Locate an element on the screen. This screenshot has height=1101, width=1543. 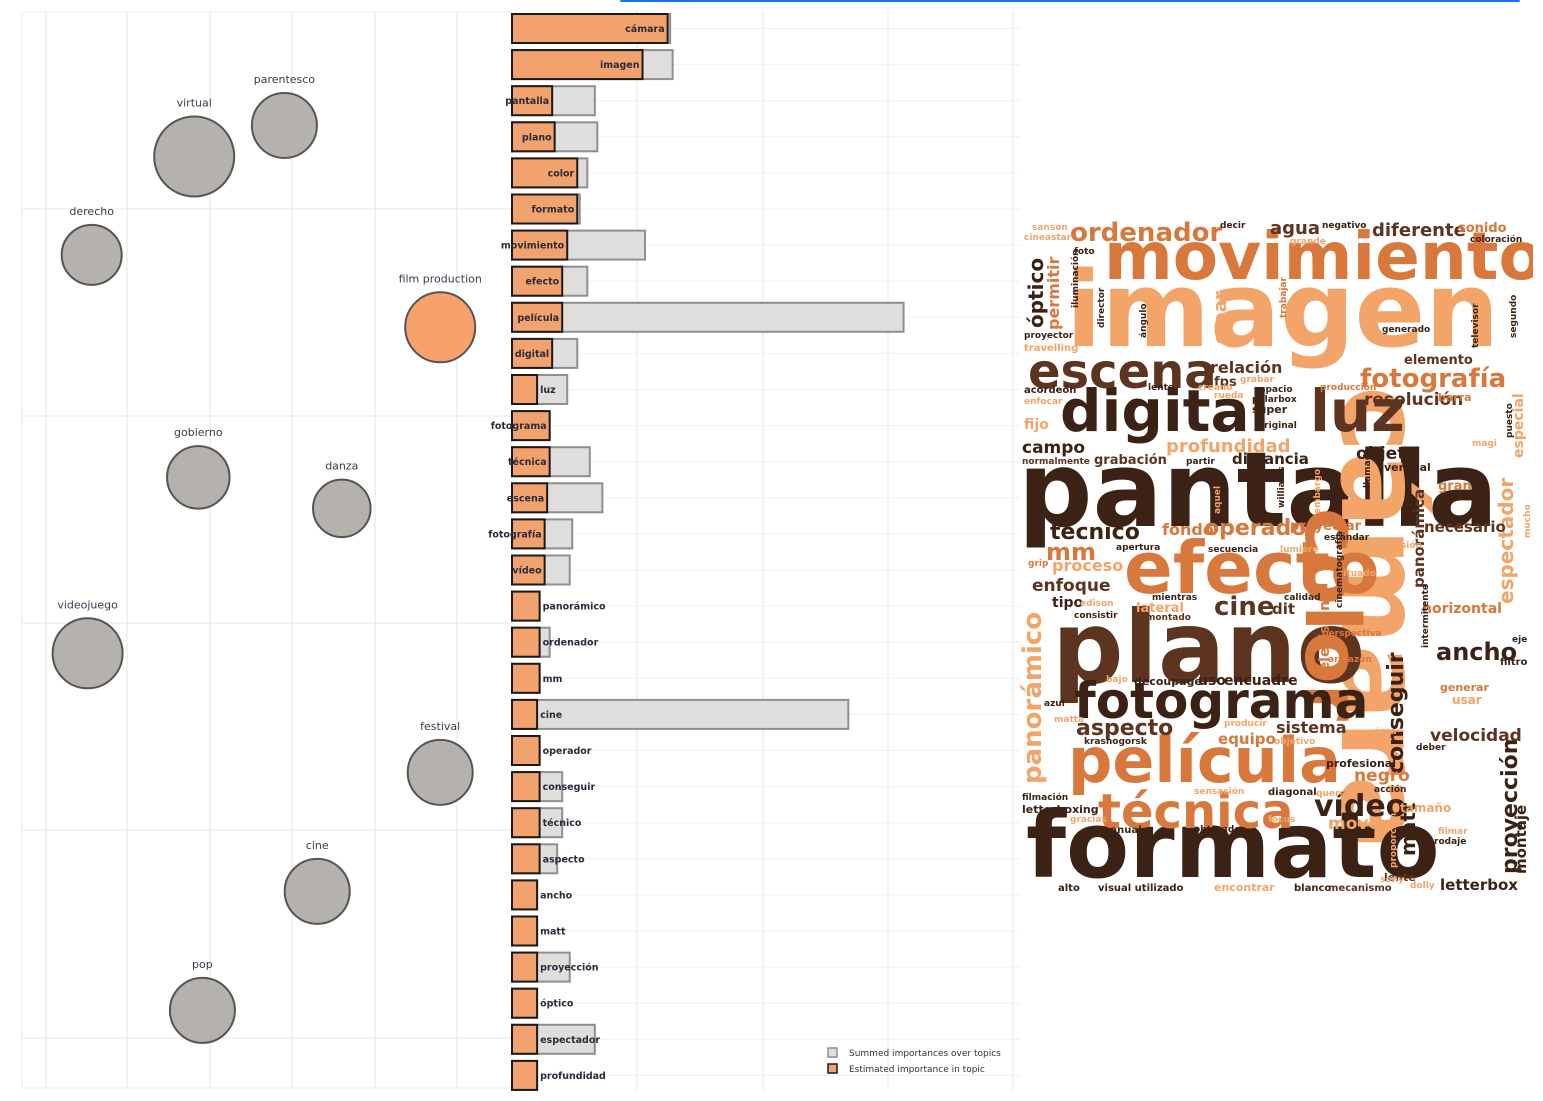
wordcloud-word: magi is located at coordinates (1484, 444).